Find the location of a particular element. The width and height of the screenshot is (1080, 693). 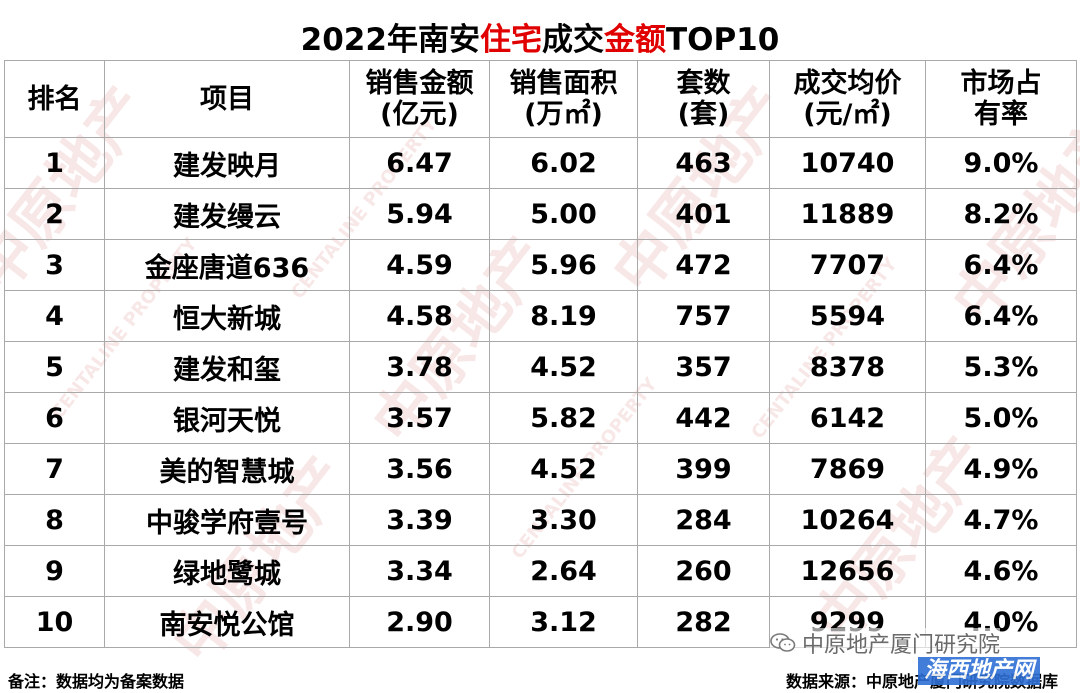

header-units: 套数 (套) is located at coordinates (703, 99).